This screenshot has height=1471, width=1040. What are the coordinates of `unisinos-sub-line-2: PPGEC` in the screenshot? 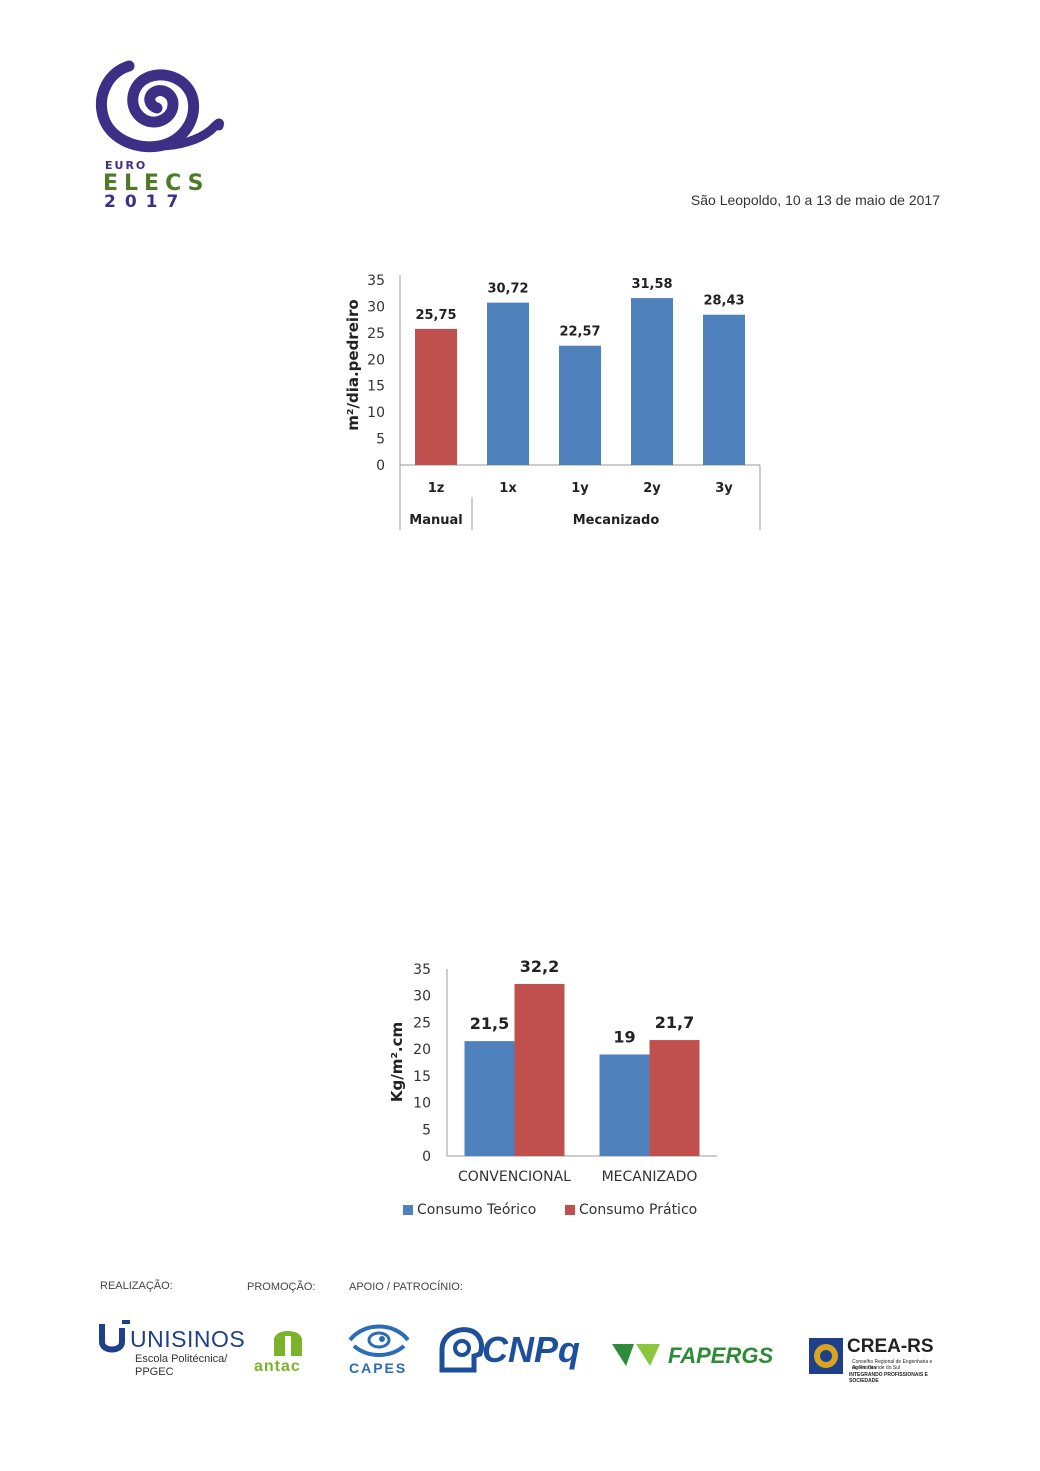 It's located at (154, 1372).